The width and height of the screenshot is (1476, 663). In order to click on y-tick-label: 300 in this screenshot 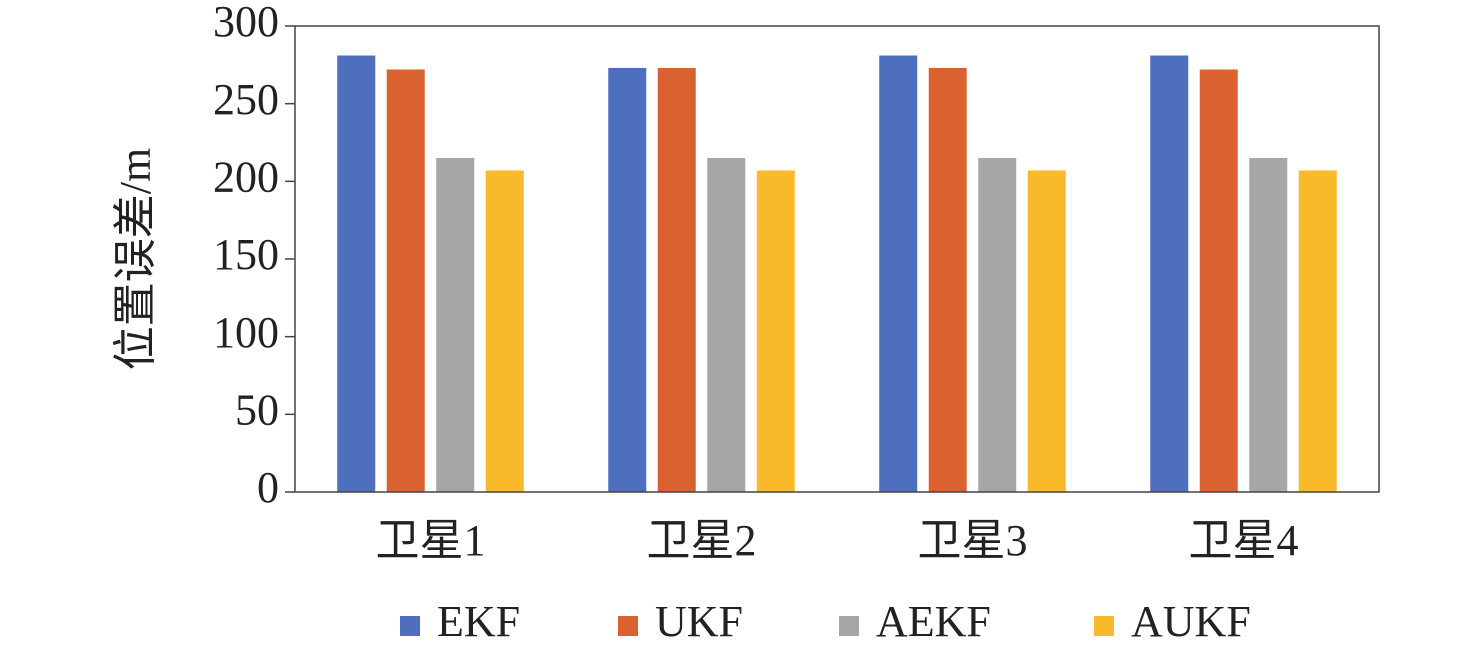, I will do `click(246, 23)`.